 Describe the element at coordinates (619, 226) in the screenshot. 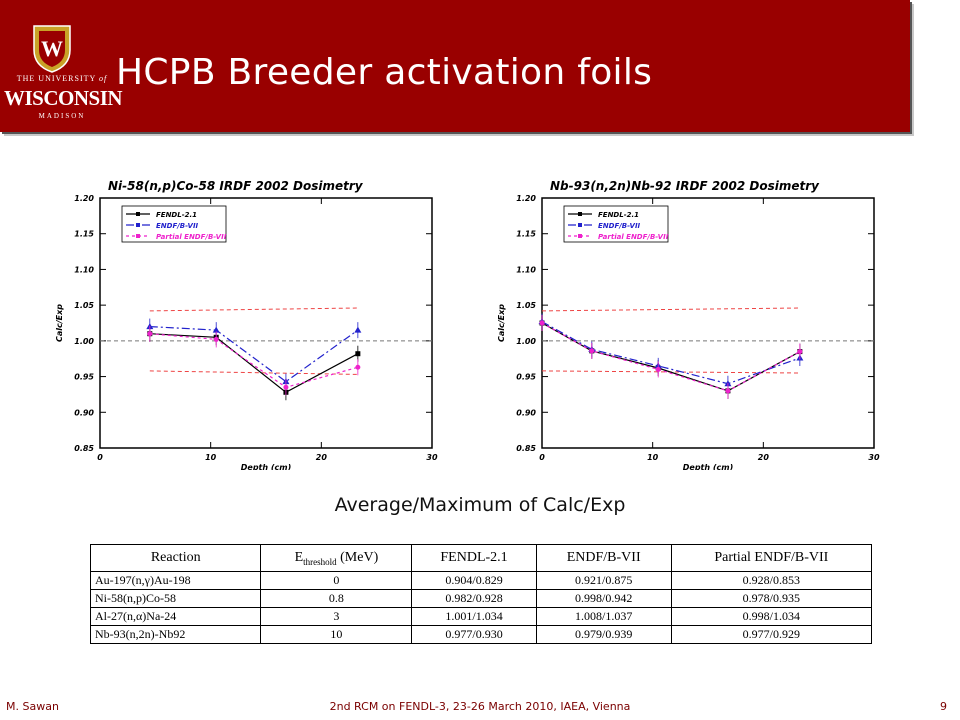

I see `legend-label: ENDF/B-VII` at that location.